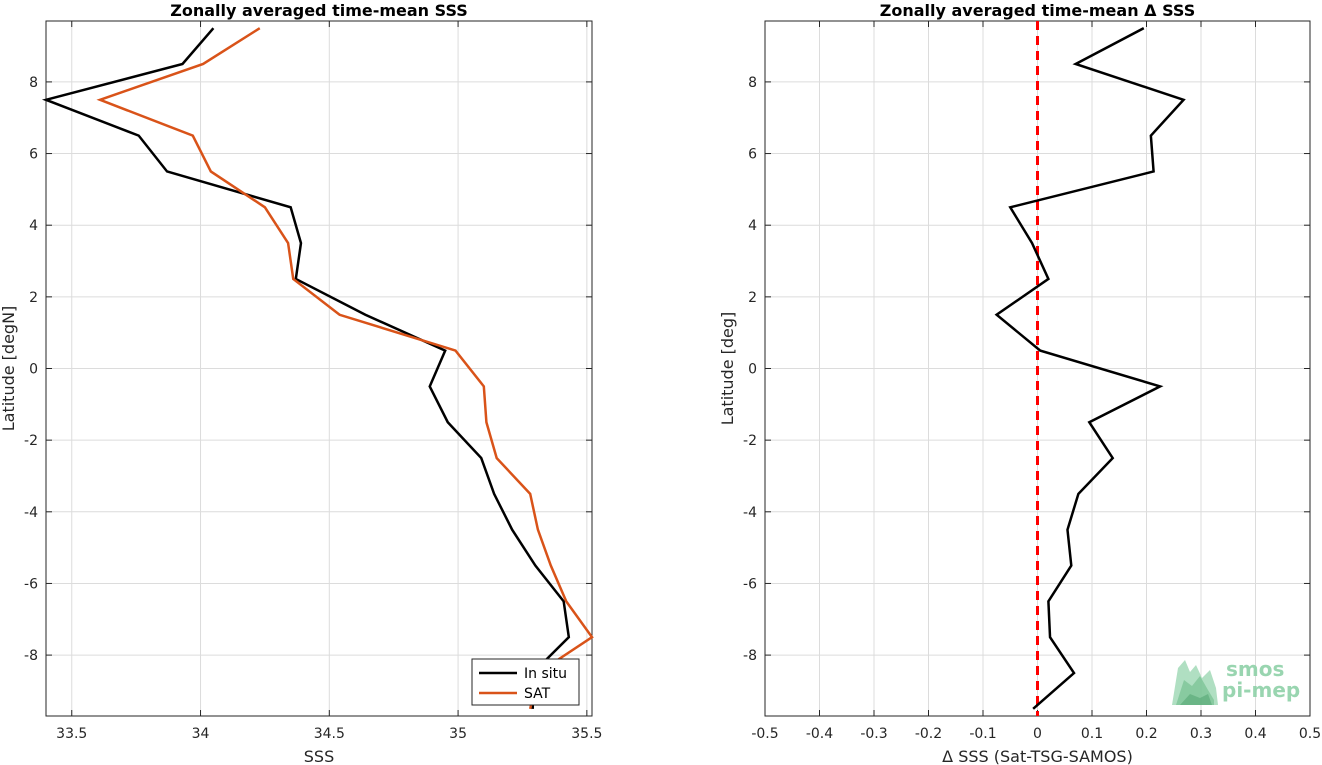 This screenshot has height=765, width=1322. I want to click on x-tick-label: 0.2, so click(1146, 734).